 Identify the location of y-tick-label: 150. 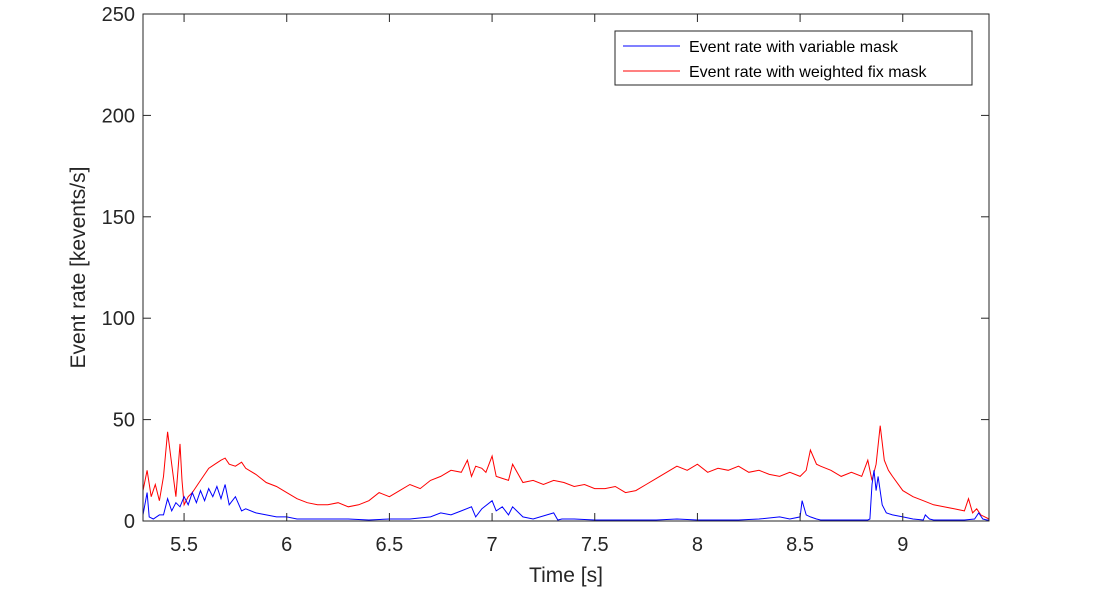
(118, 218).